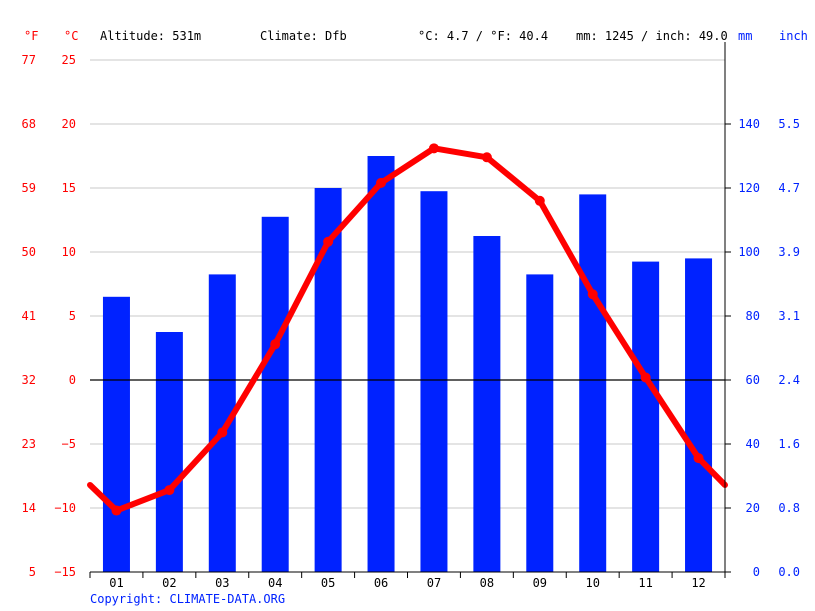 The height and width of the screenshot is (611, 815). Describe the element at coordinates (652, 36) in the screenshot. I see `precip-average-label: mm: 1245 / inch: 49.0` at that location.